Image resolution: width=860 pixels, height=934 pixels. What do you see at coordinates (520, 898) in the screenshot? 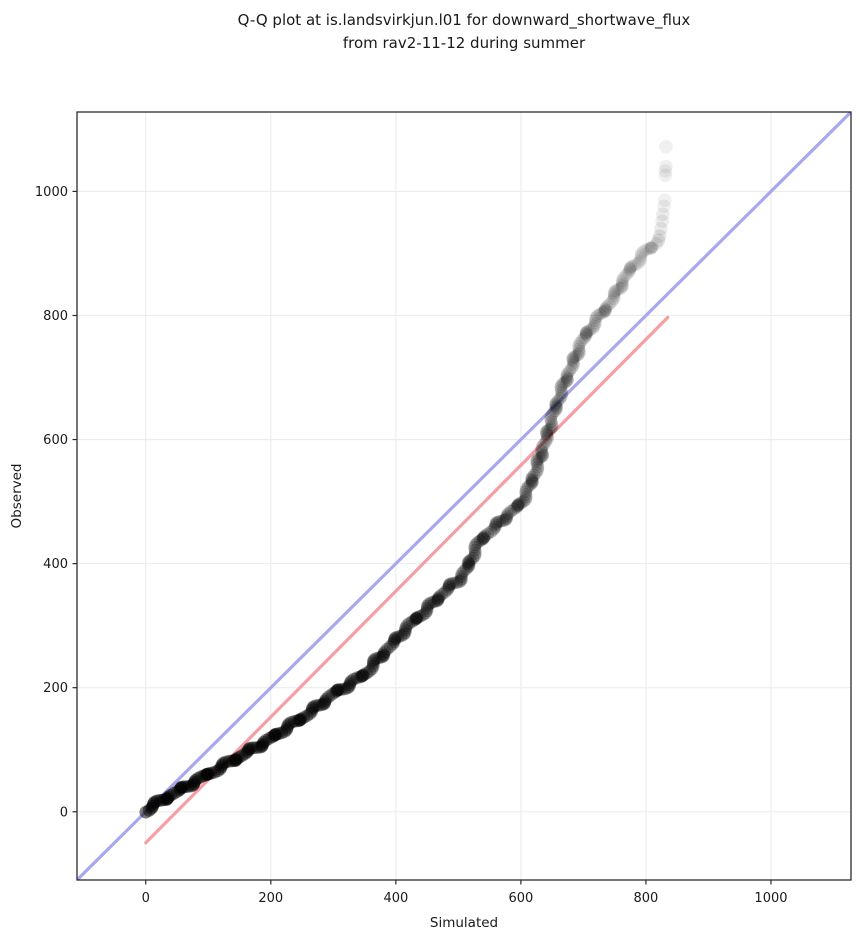
I see `x-tick-label: 600` at bounding box center [520, 898].